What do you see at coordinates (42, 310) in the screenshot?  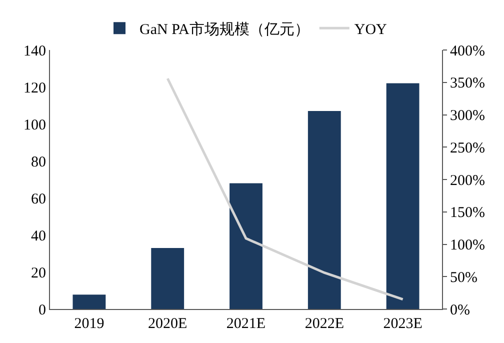 I see `y-tick-label: 0` at bounding box center [42, 310].